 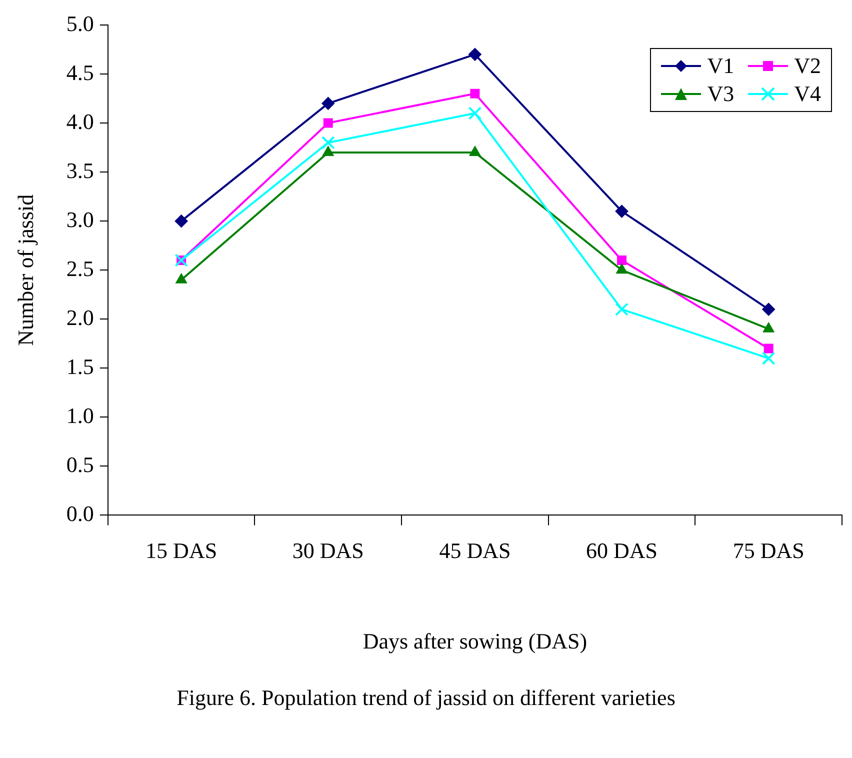 I want to click on x-tick-label: 60 DAS, so click(x=622, y=551).